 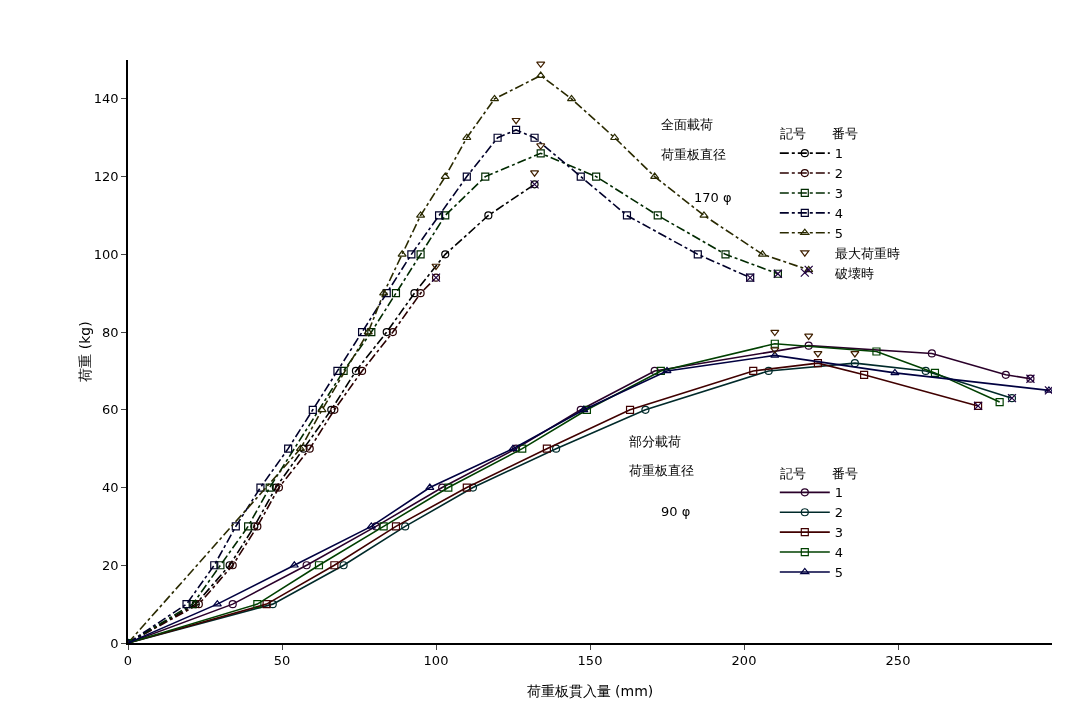 I want to click on x-tick-label: 250, so click(x=898, y=661).